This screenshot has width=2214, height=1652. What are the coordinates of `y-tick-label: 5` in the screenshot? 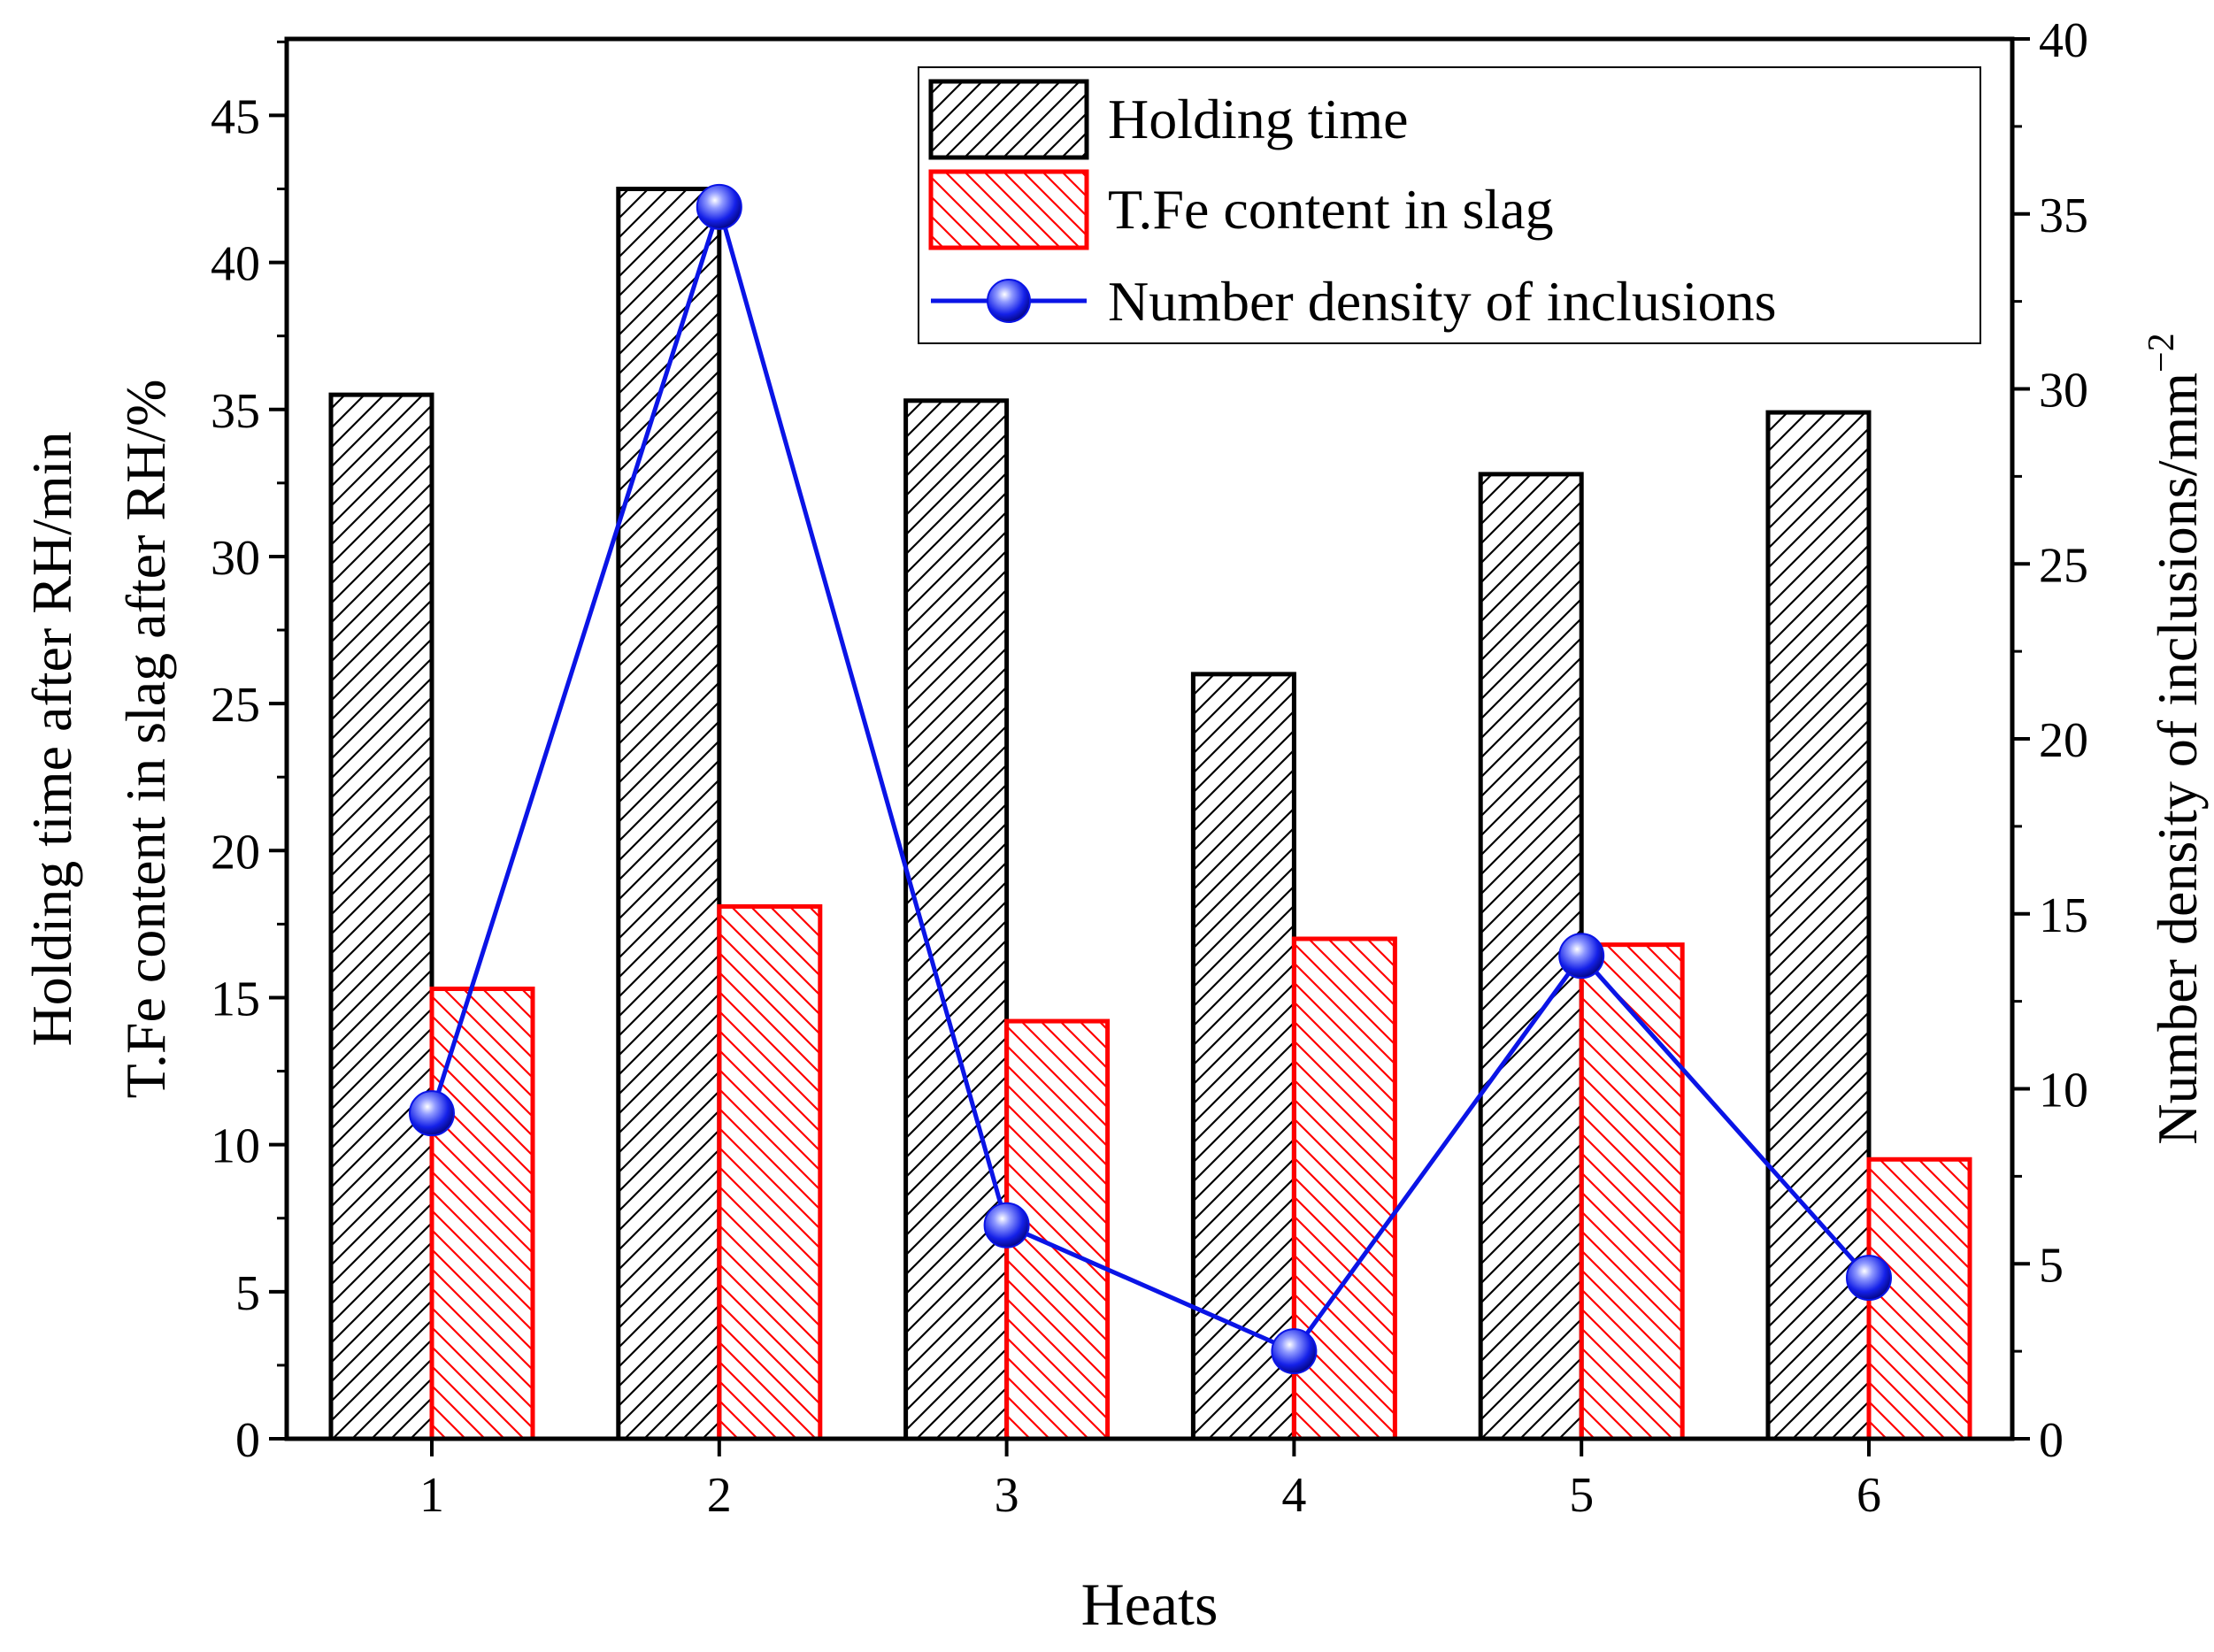 It's located at (247, 1293).